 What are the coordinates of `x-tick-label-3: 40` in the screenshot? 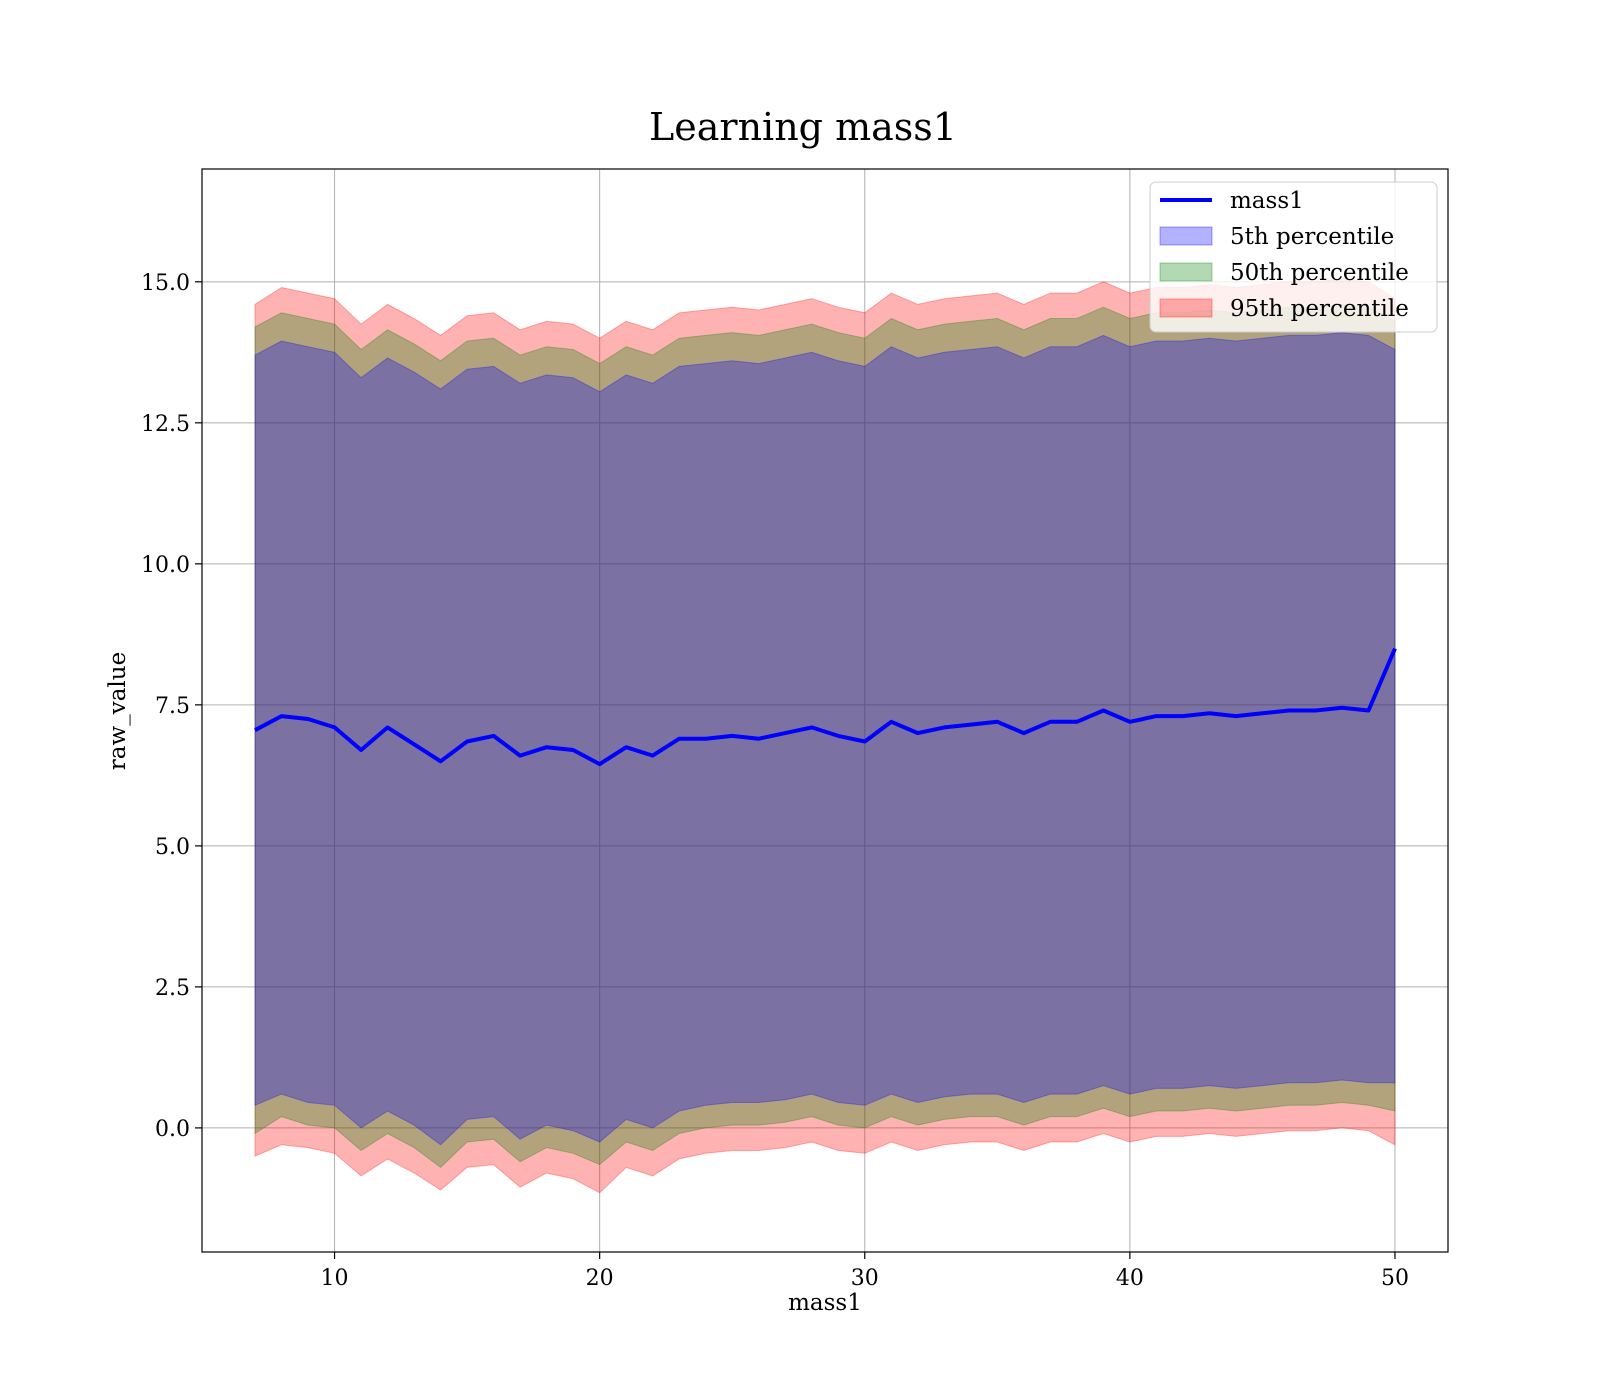 It's located at (1130, 1278).